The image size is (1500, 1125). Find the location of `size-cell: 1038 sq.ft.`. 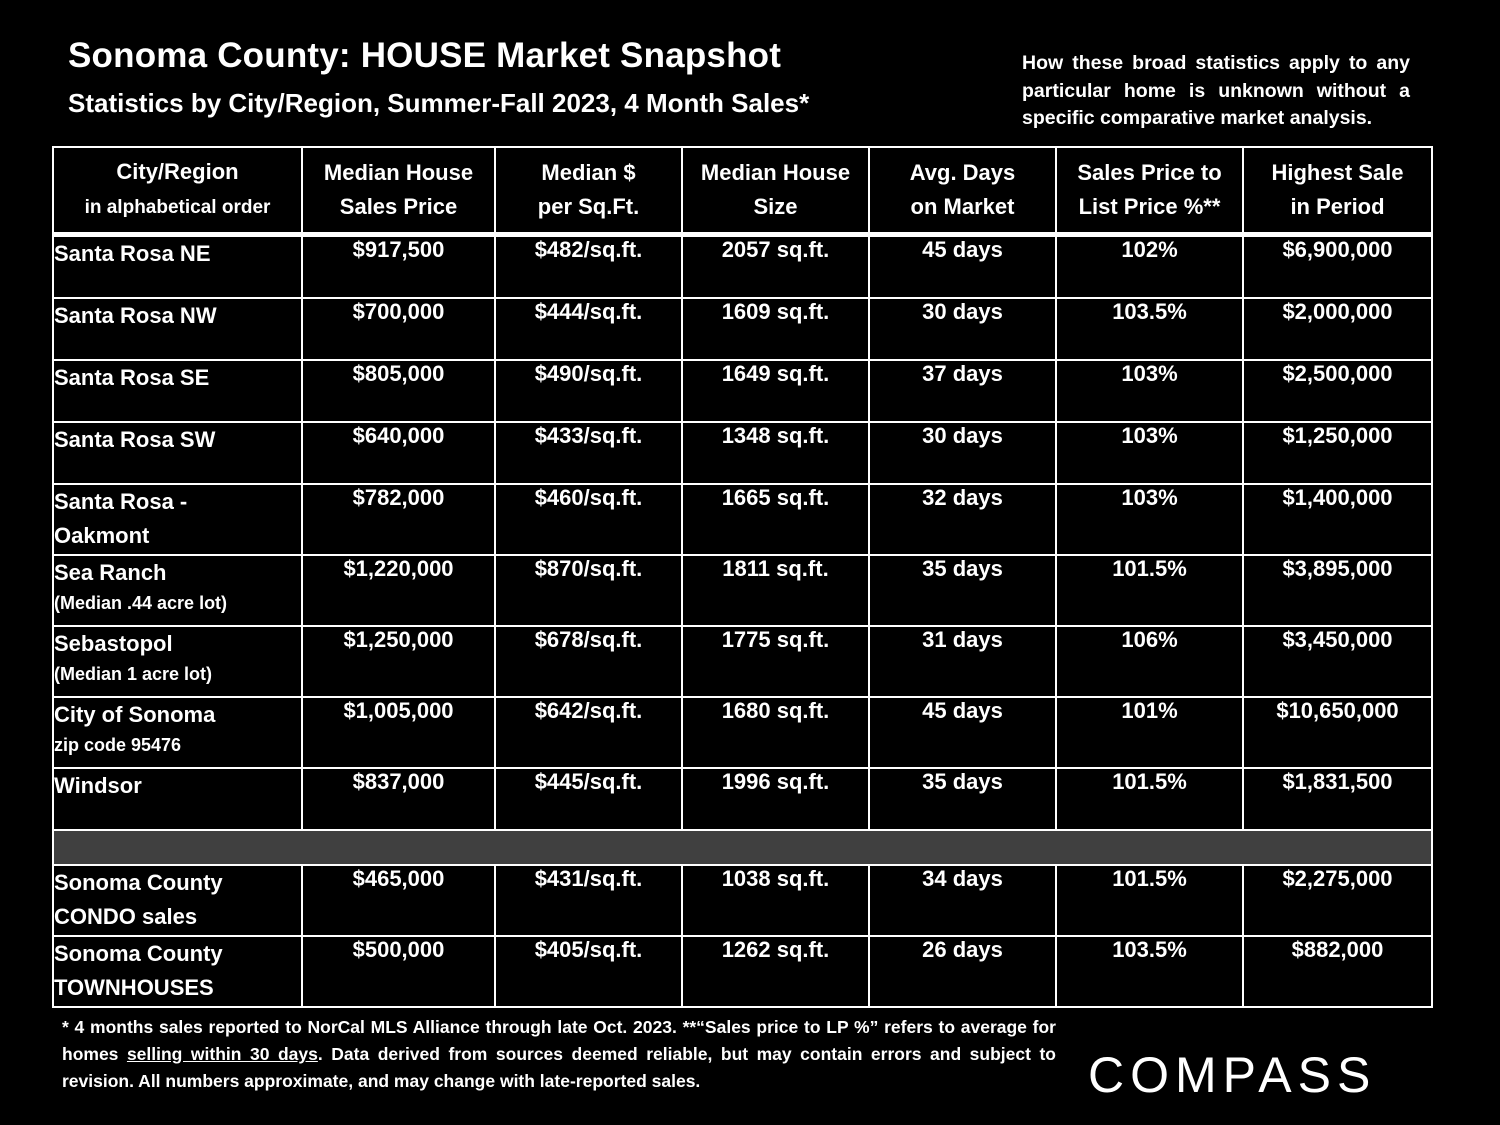

size-cell: 1038 sq.ft. is located at coordinates (775, 900).